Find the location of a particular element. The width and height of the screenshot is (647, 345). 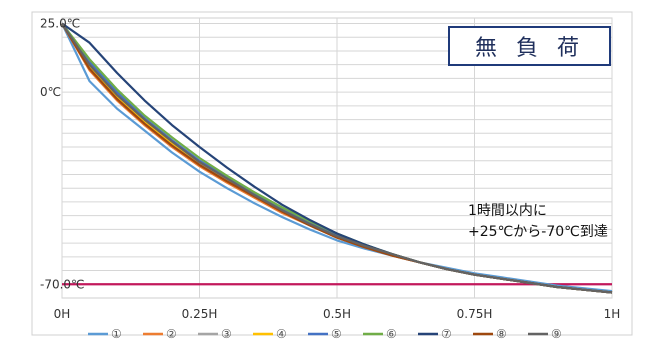

x-tick-labels: 0H 0.25H 0.5H 0.75H 1H is located at coordinates (337, 314).